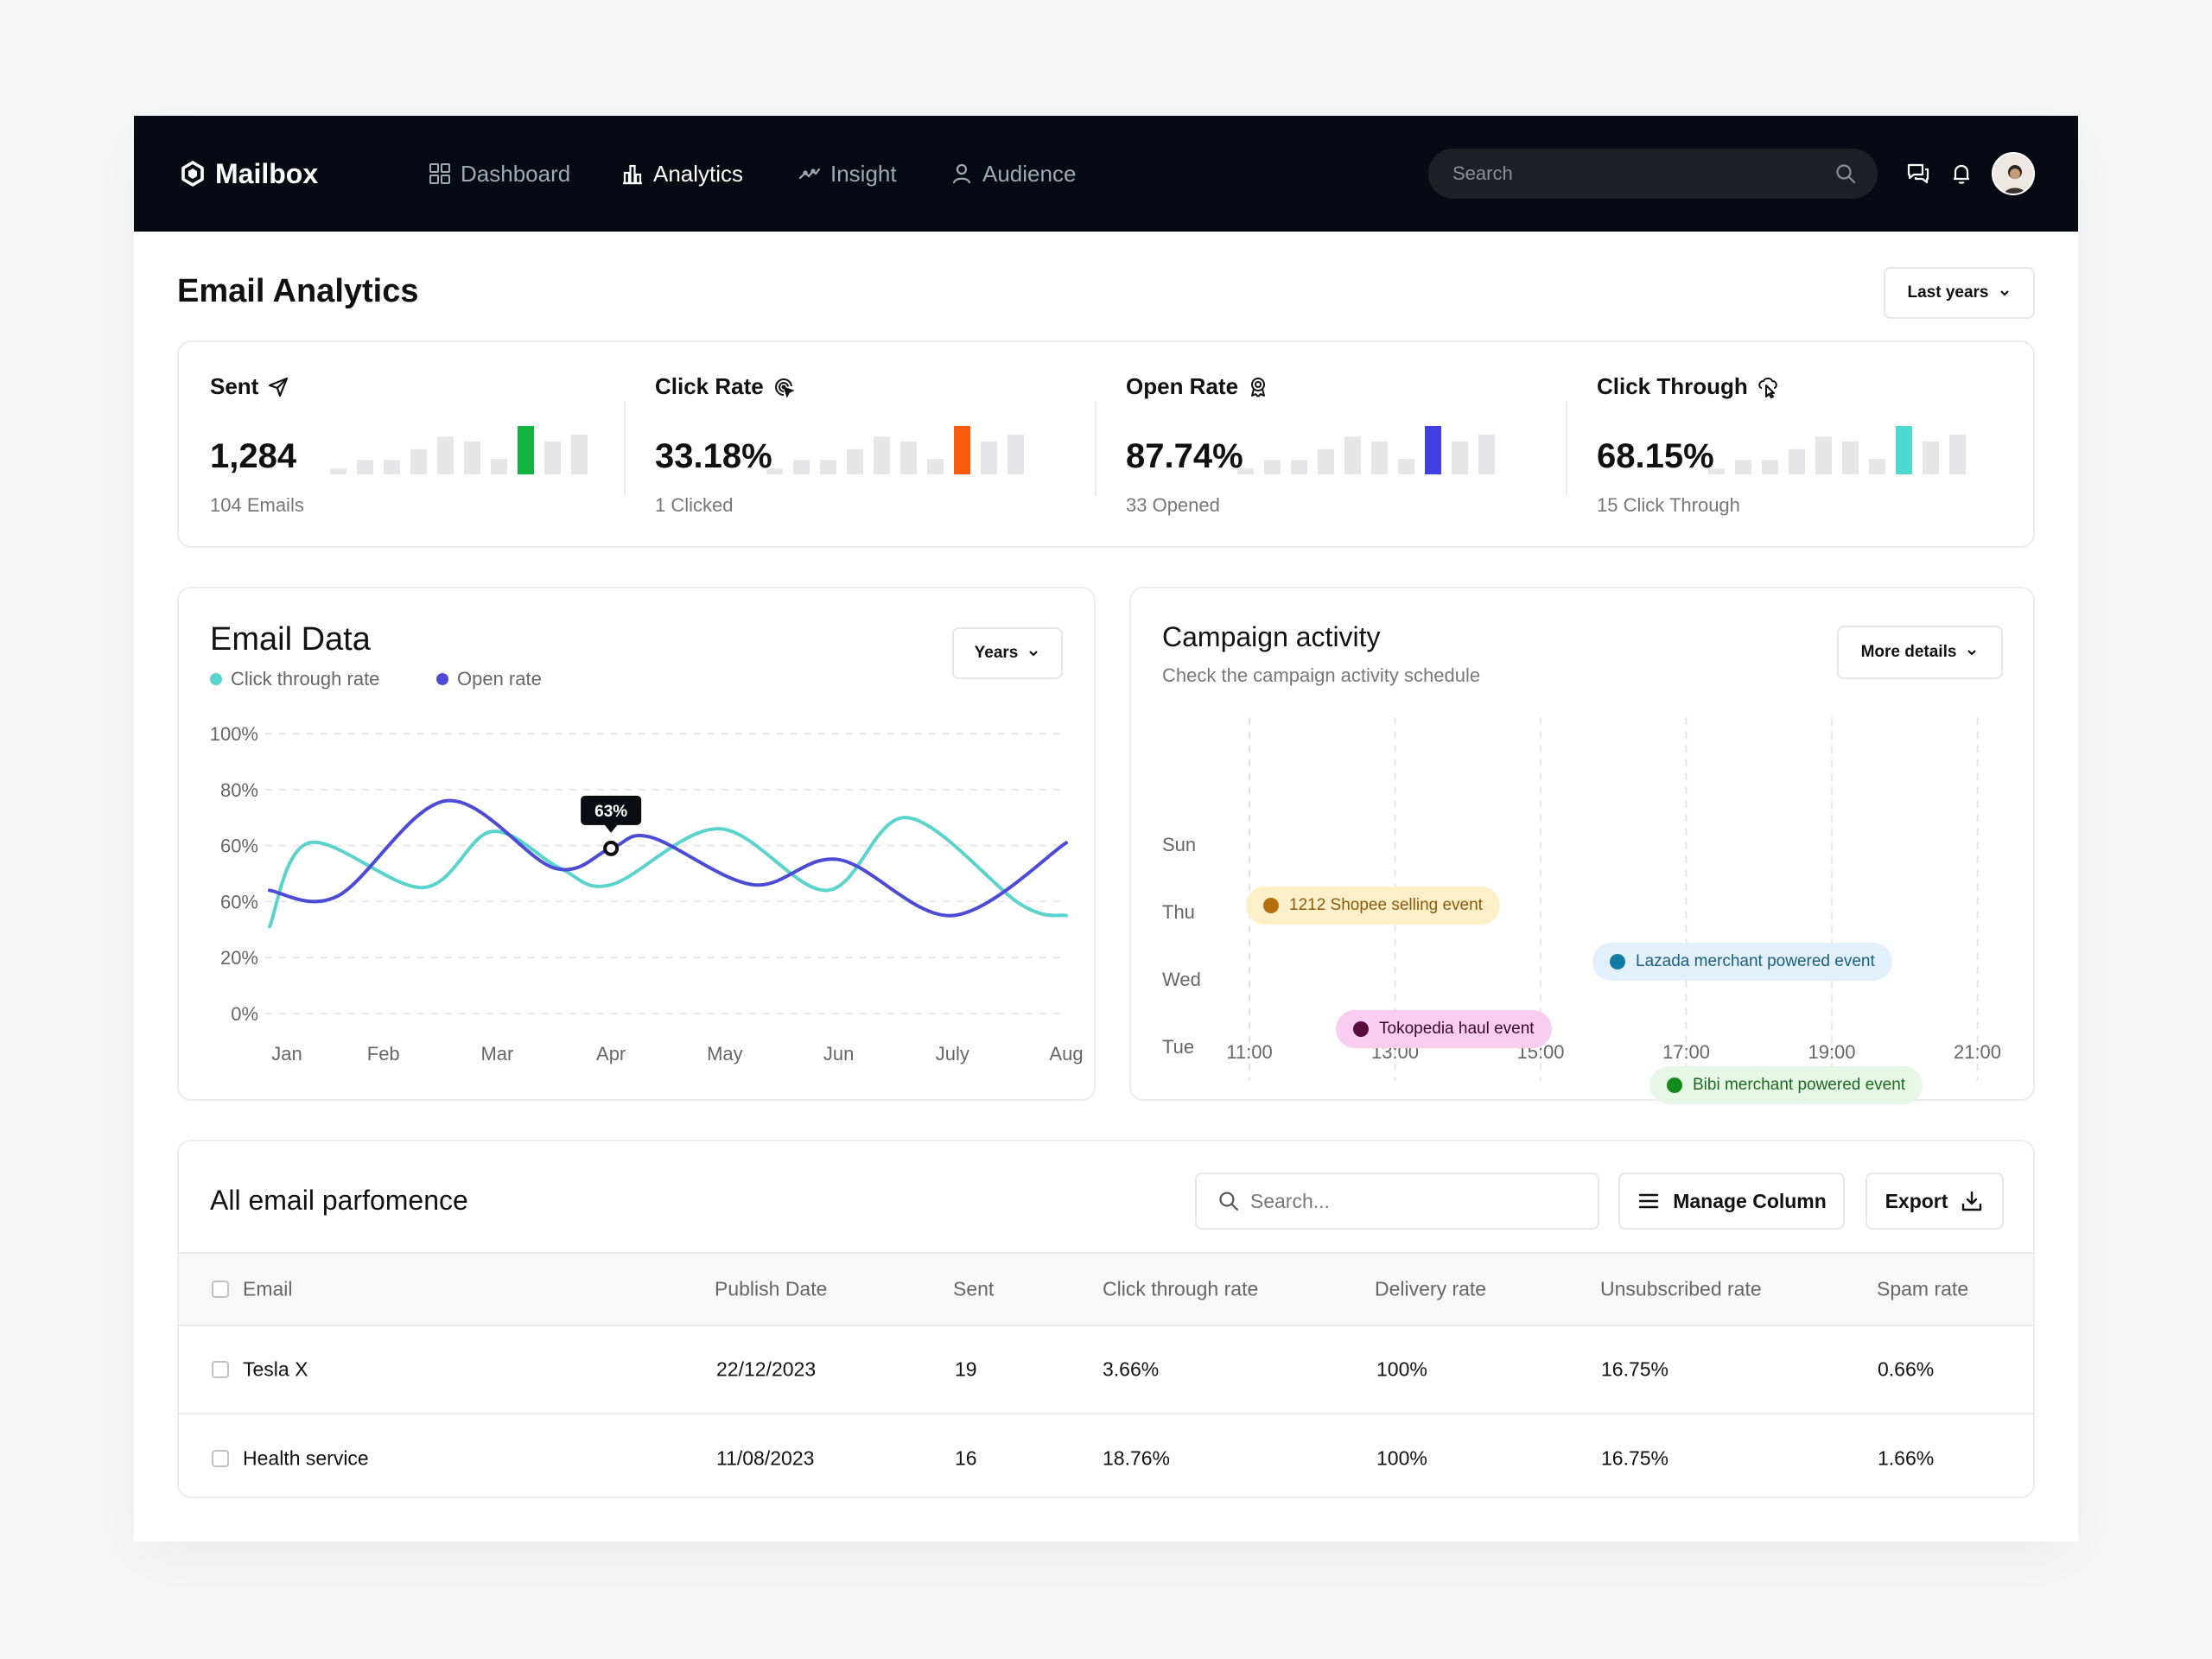 This screenshot has width=2212, height=1659. Describe the element at coordinates (1182, 386) in the screenshot. I see `stat-title-label: Open Rate` at that location.